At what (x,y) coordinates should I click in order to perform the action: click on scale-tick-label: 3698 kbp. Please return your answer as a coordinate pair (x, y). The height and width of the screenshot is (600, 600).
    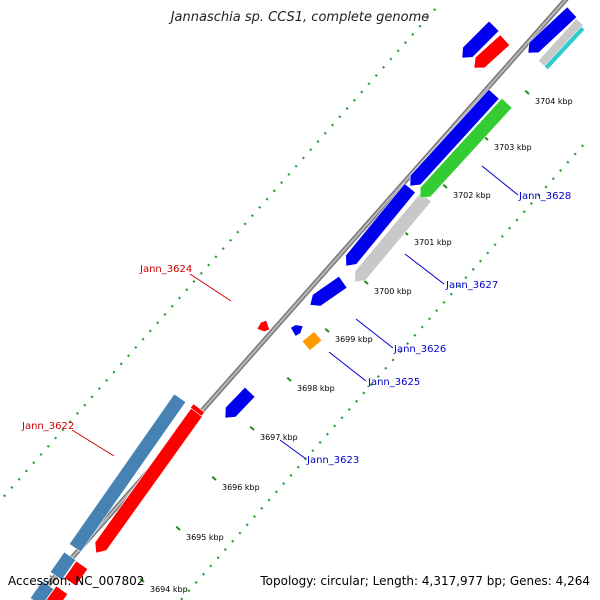
    Looking at the image, I should click on (316, 388).